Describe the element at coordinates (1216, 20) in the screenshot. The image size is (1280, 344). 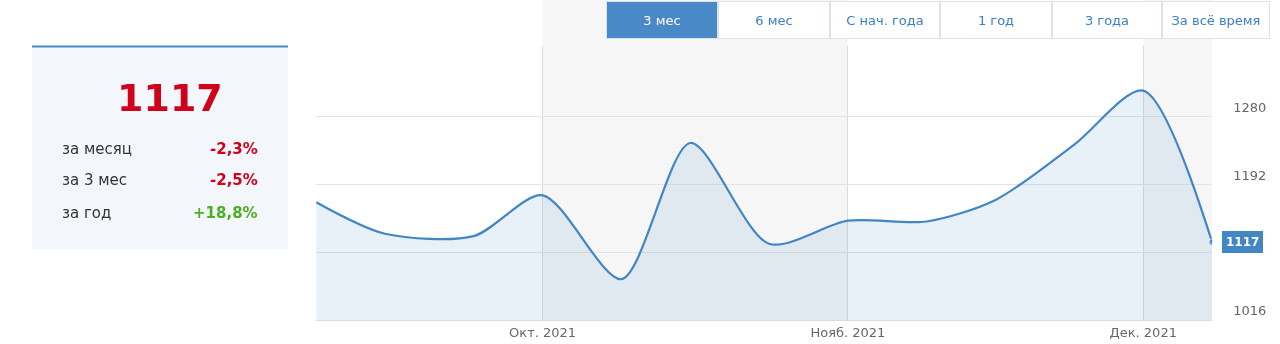
I see `text: За всё время` at that location.